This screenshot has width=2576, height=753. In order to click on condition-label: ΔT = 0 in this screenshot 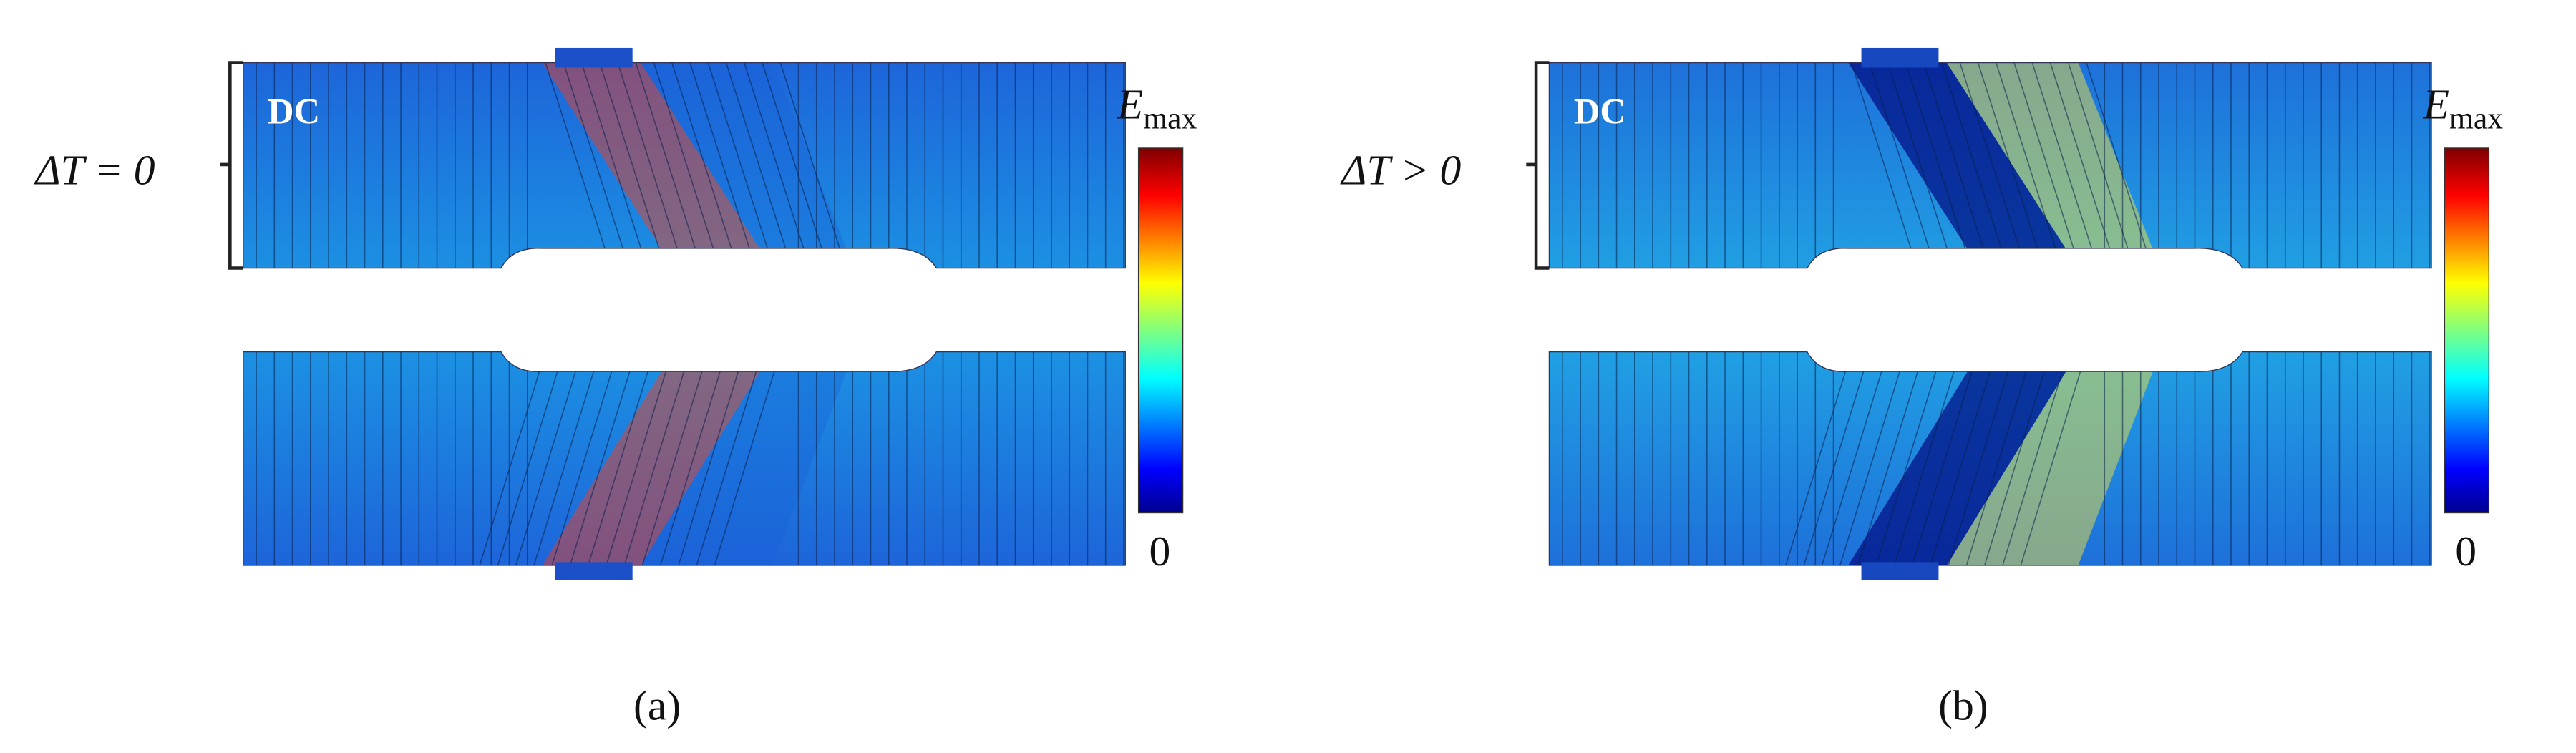, I will do `click(94, 170)`.